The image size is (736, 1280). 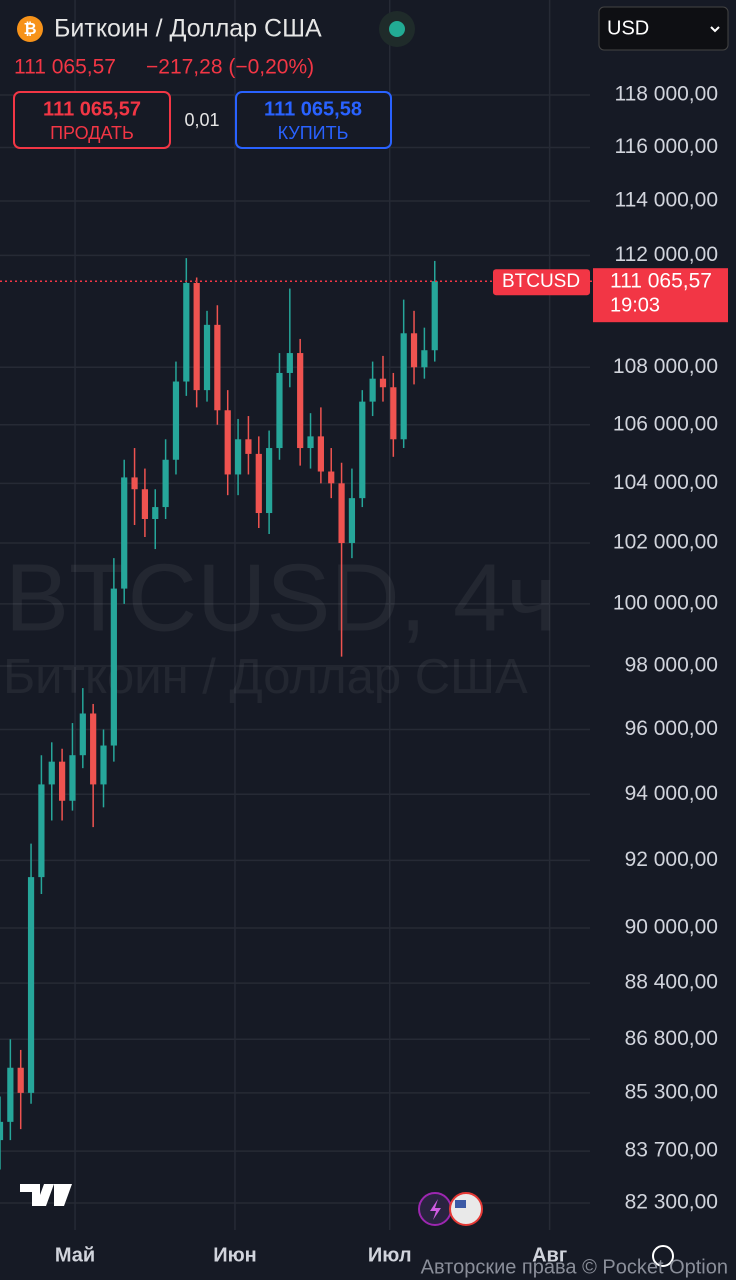 I want to click on price-tag, so click(x=660, y=295).